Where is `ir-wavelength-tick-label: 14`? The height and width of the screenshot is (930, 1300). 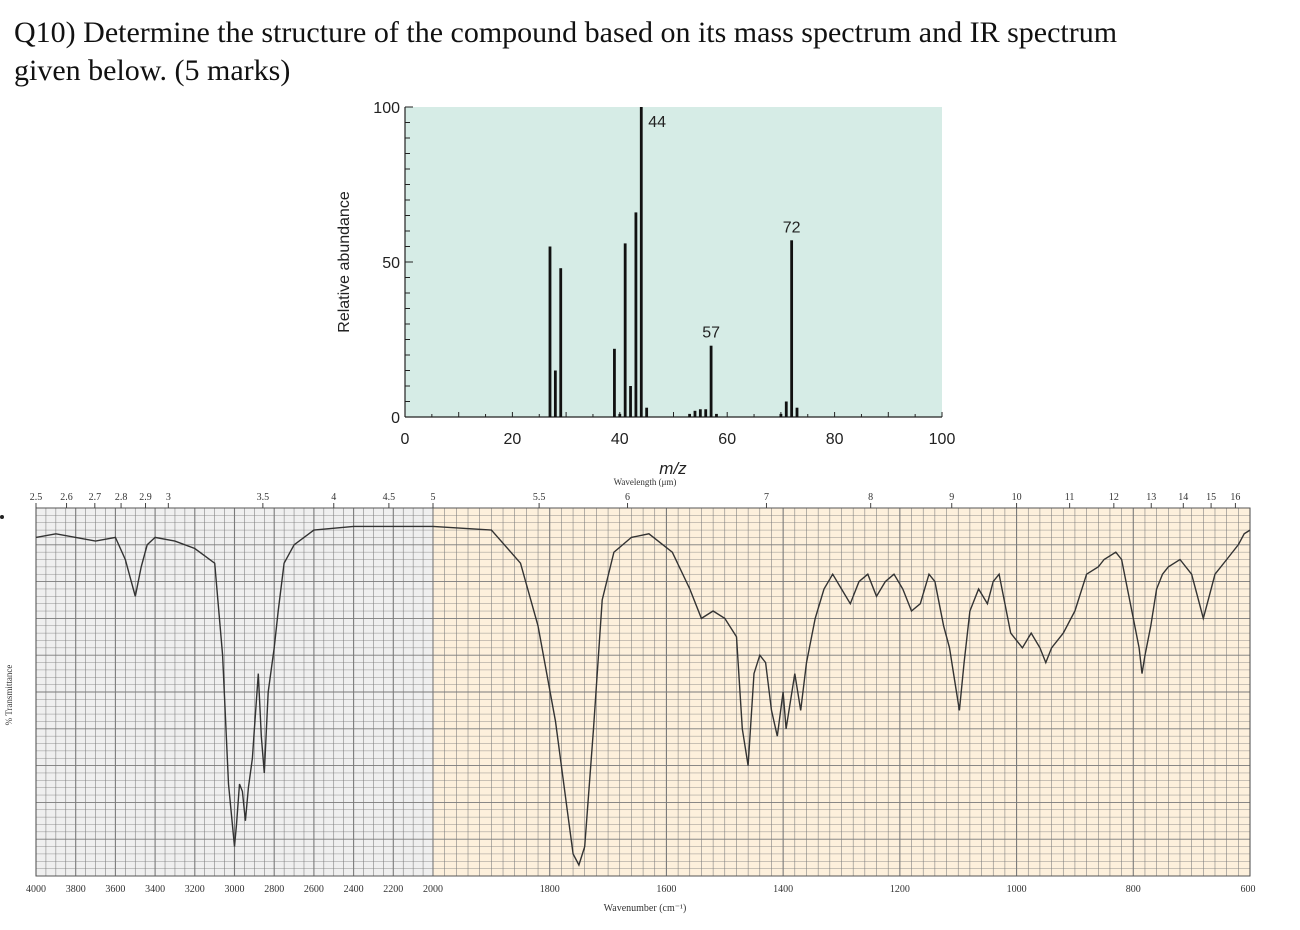
ir-wavelength-tick-label: 14 is located at coordinates (1183, 497).